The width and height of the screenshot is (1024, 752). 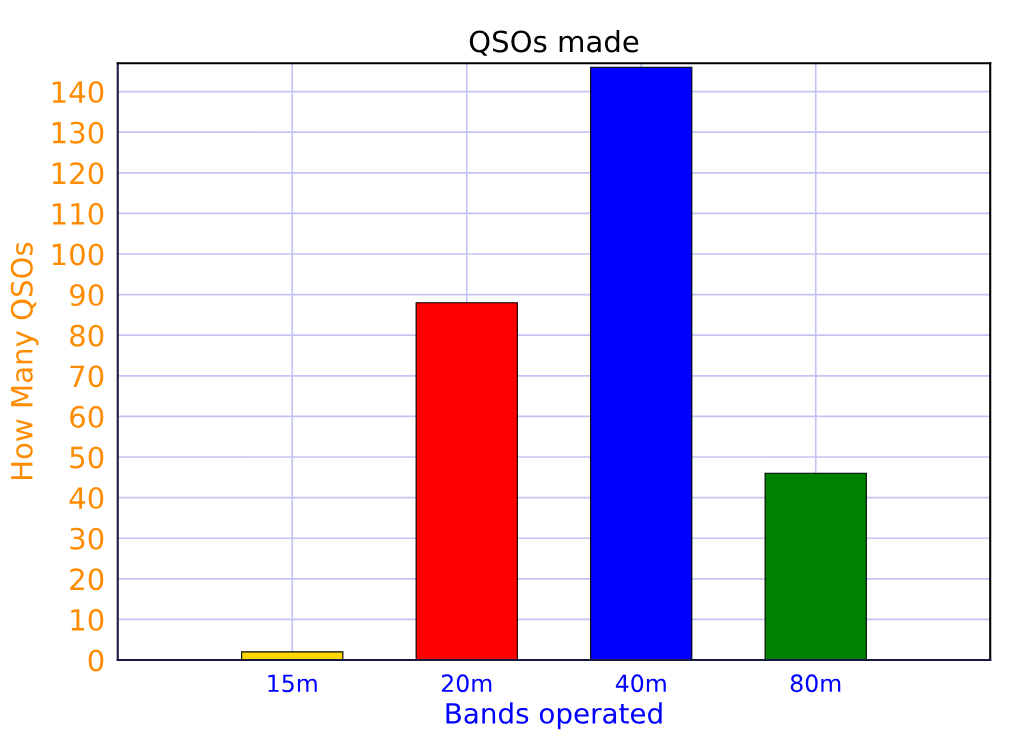 What do you see at coordinates (78, 132) in the screenshot?
I see `y-tick-label: 130` at bounding box center [78, 132].